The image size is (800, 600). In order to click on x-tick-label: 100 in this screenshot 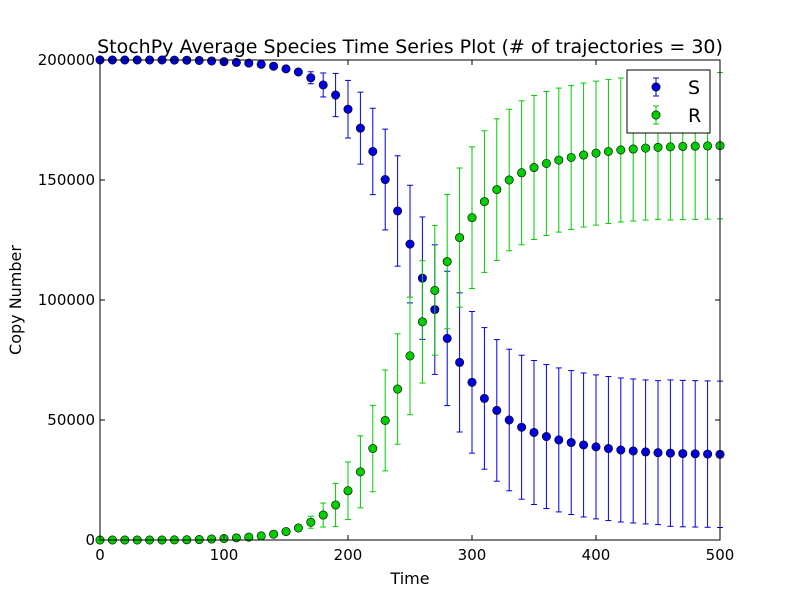, I will do `click(224, 555)`.